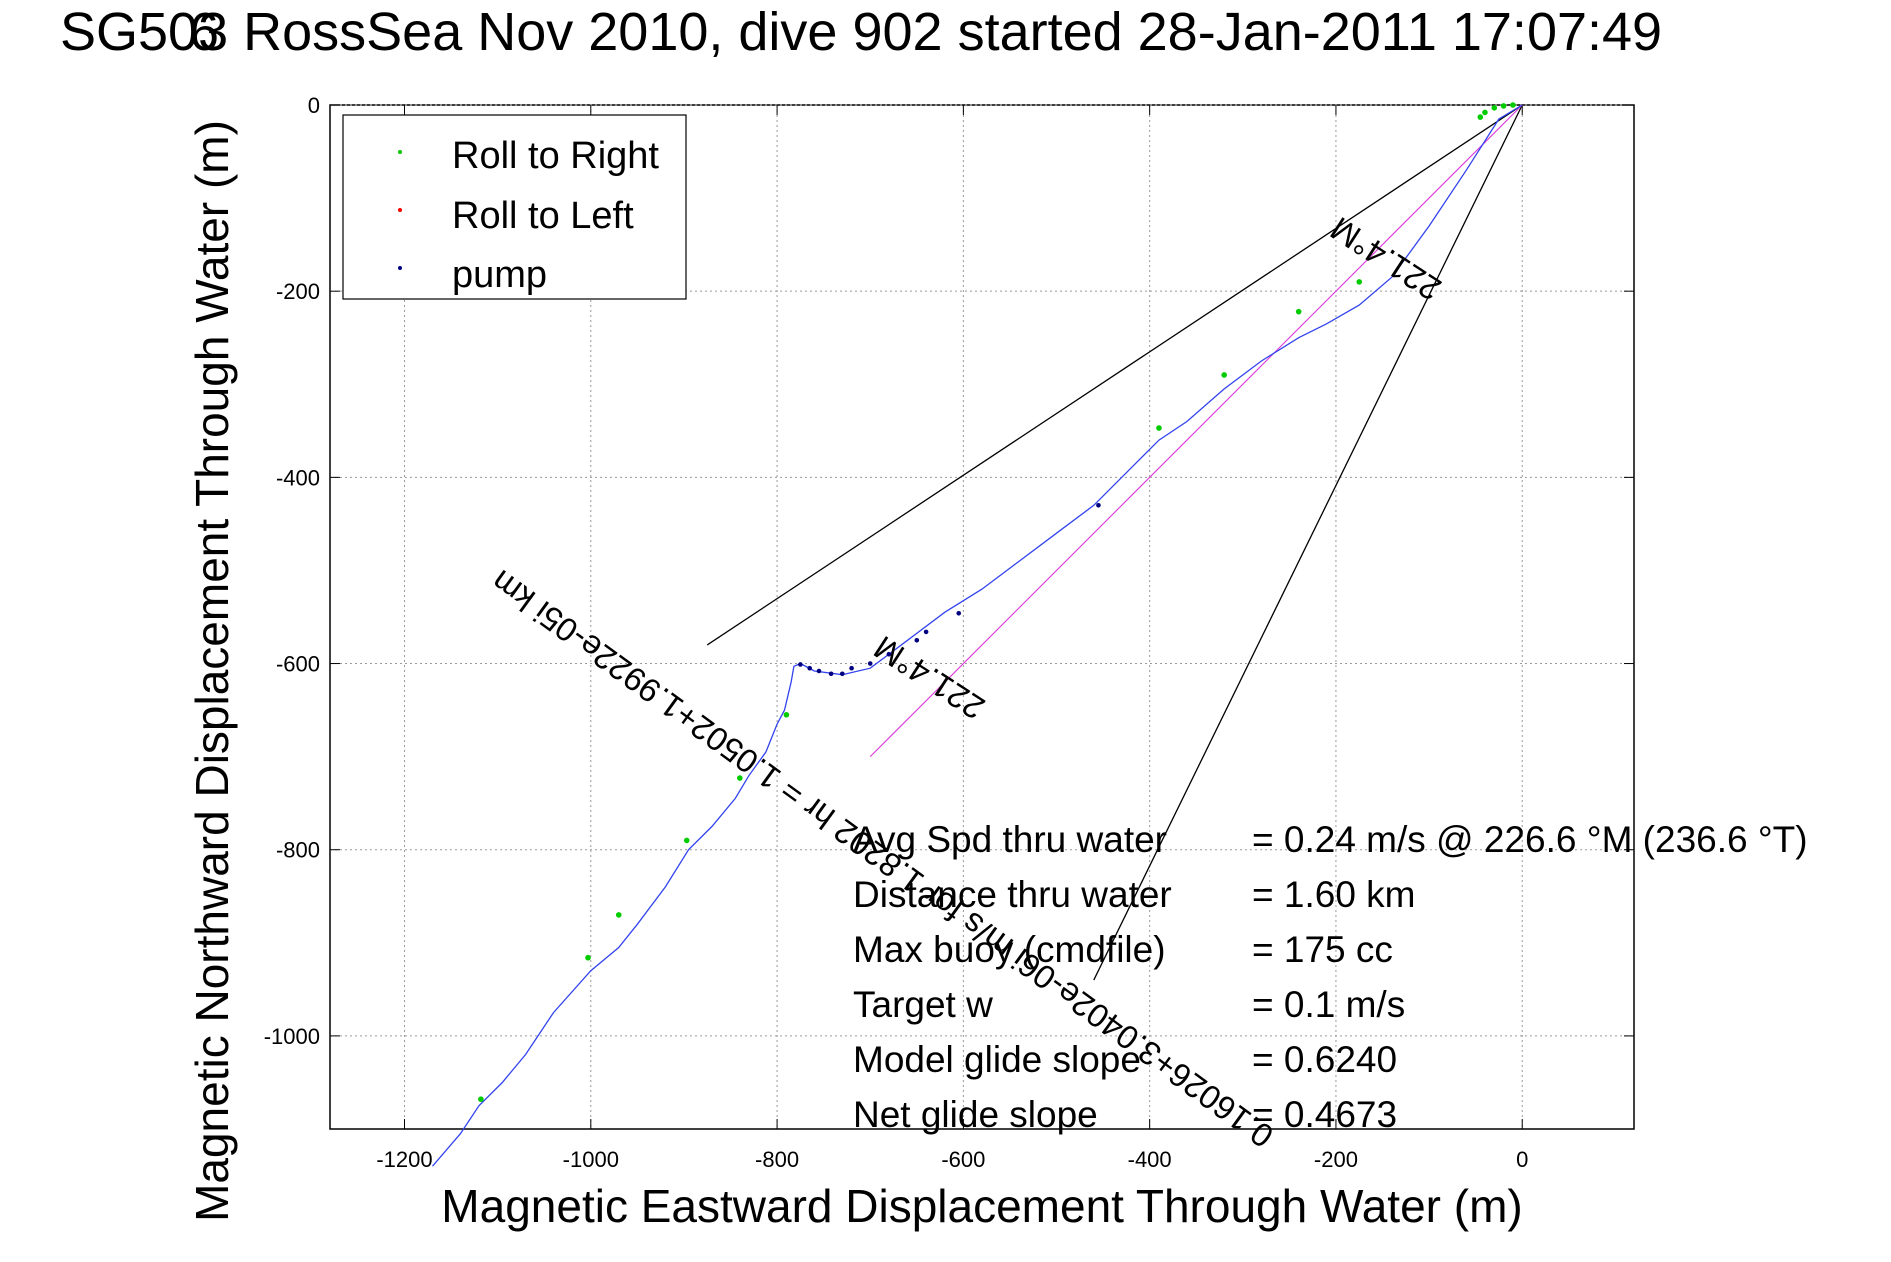  I want to click on y-tick-label: -800, so click(298, 850).